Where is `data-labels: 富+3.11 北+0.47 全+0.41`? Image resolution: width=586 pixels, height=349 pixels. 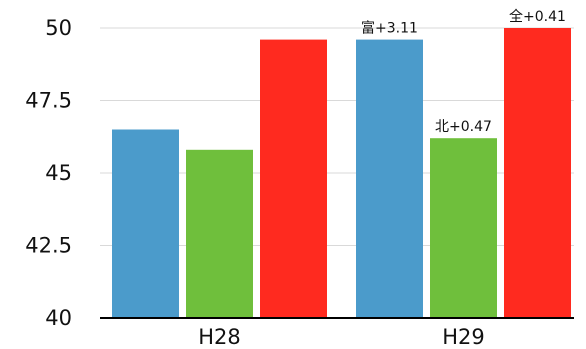 data-labels: 富+3.11 北+0.47 全+0.41 is located at coordinates (463, 71).